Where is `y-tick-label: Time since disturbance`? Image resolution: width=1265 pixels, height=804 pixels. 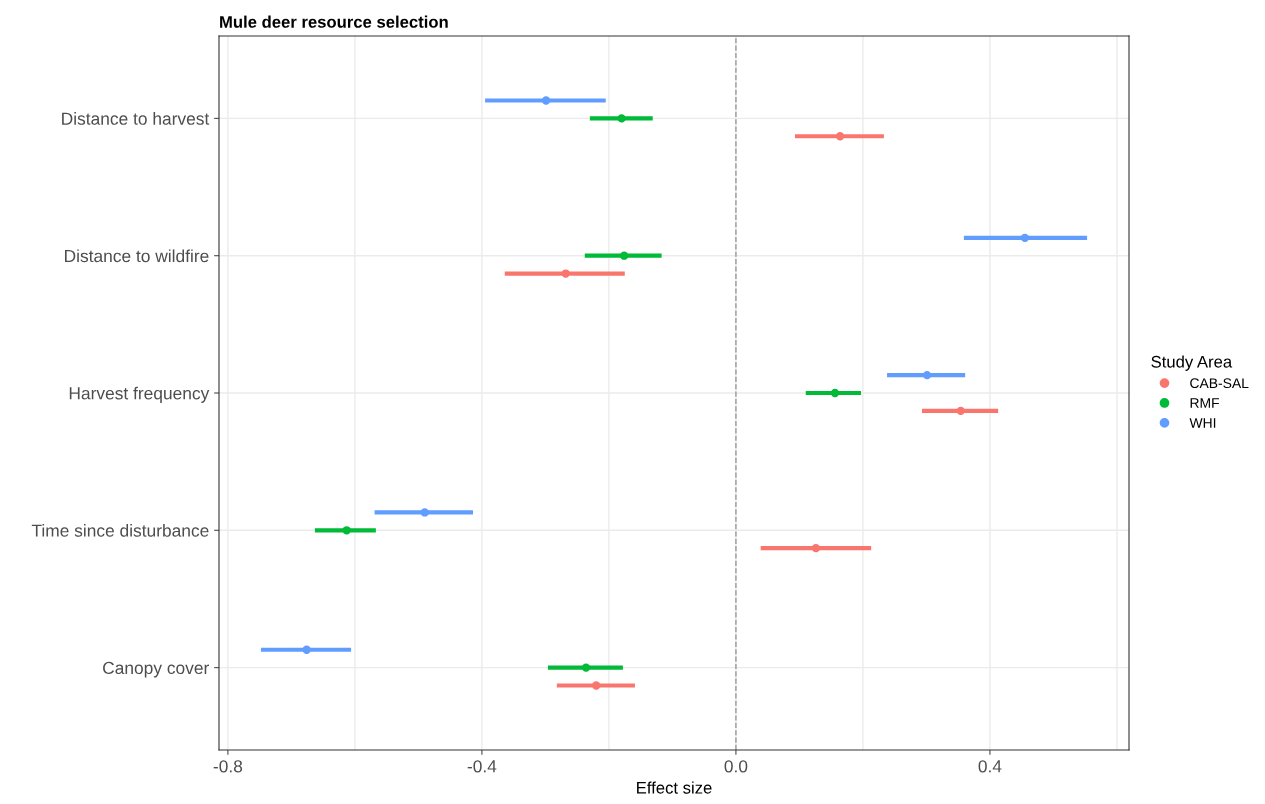
y-tick-label: Time since disturbance is located at coordinates (120, 530).